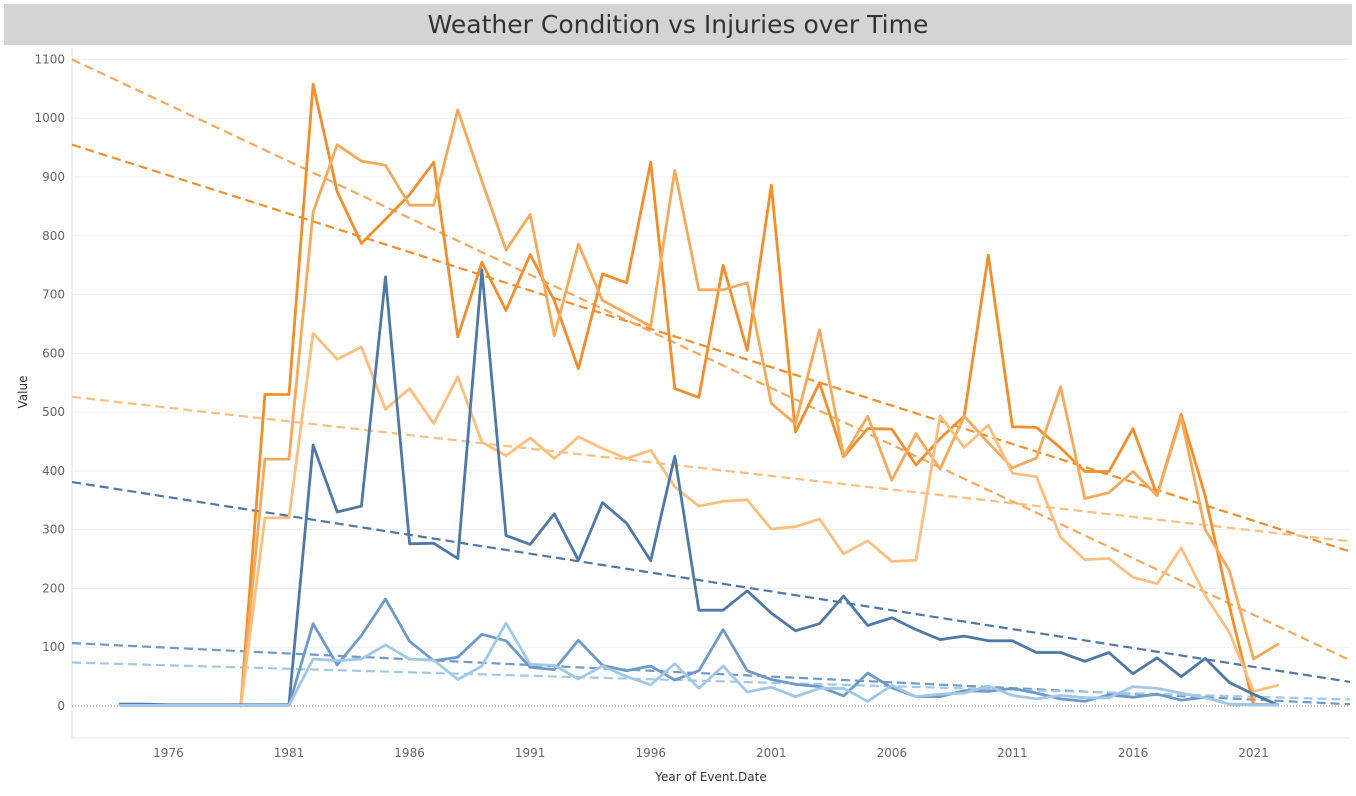 The width and height of the screenshot is (1356, 796). Describe the element at coordinates (53, 236) in the screenshot. I see `y-tick-label: 800` at that location.